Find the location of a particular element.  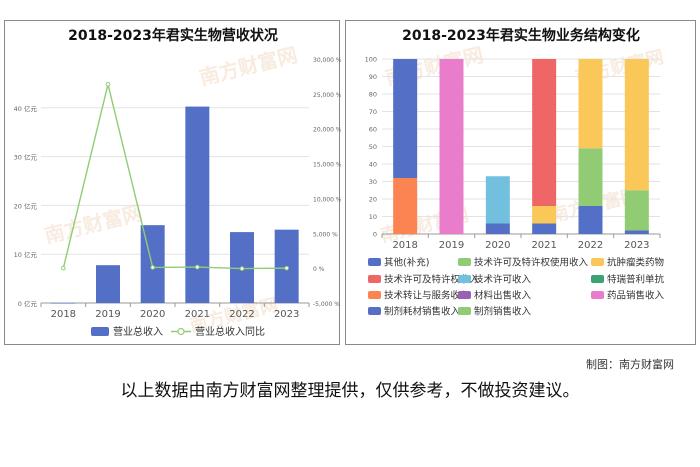

y-tick-label: 90 is located at coordinates (373, 77).